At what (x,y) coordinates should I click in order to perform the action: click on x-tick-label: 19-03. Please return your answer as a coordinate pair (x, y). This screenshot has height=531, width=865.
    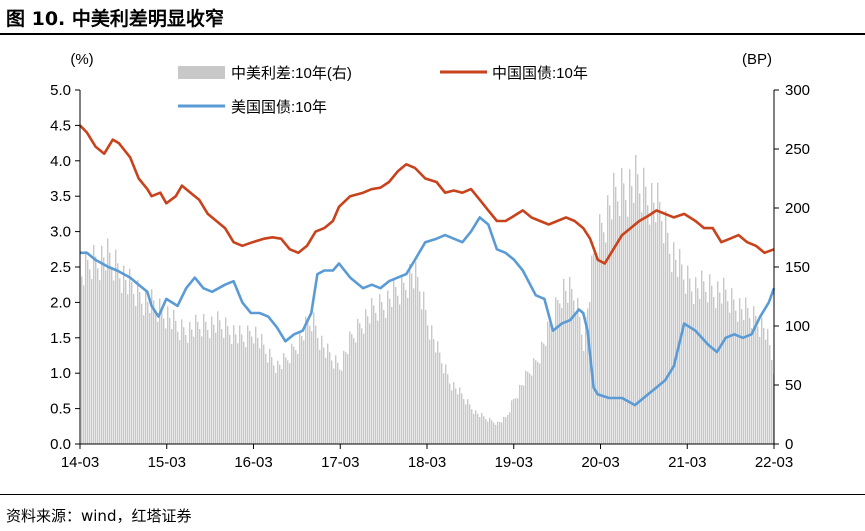
    Looking at the image, I should click on (514, 462).